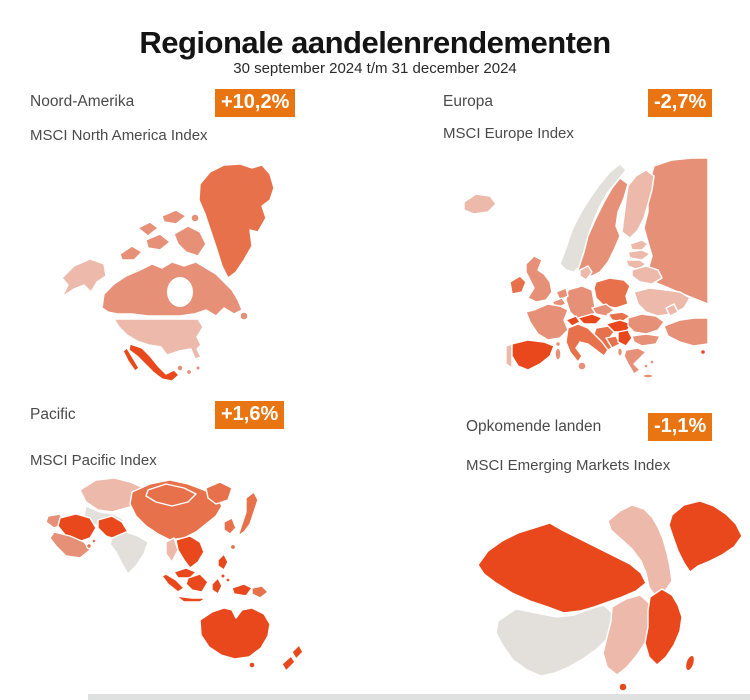  What do you see at coordinates (219, 493) in the screenshot?
I see `region-northeast-asia` at bounding box center [219, 493].